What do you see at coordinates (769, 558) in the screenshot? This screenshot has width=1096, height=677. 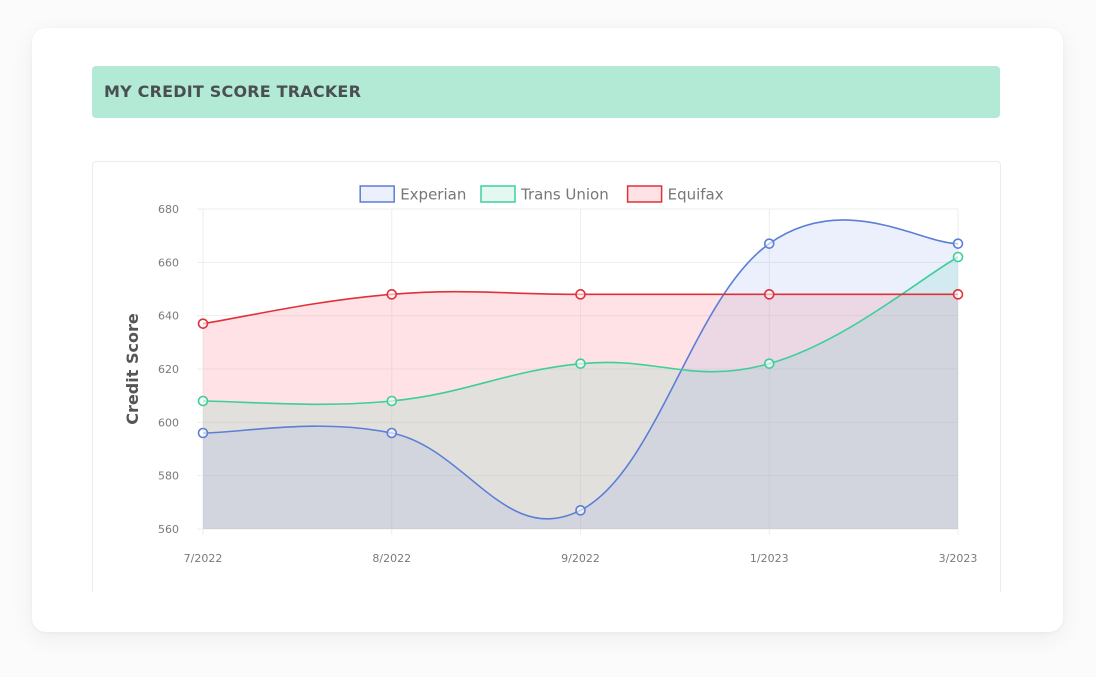 I see `x-tick-label: 1/2023` at bounding box center [769, 558].